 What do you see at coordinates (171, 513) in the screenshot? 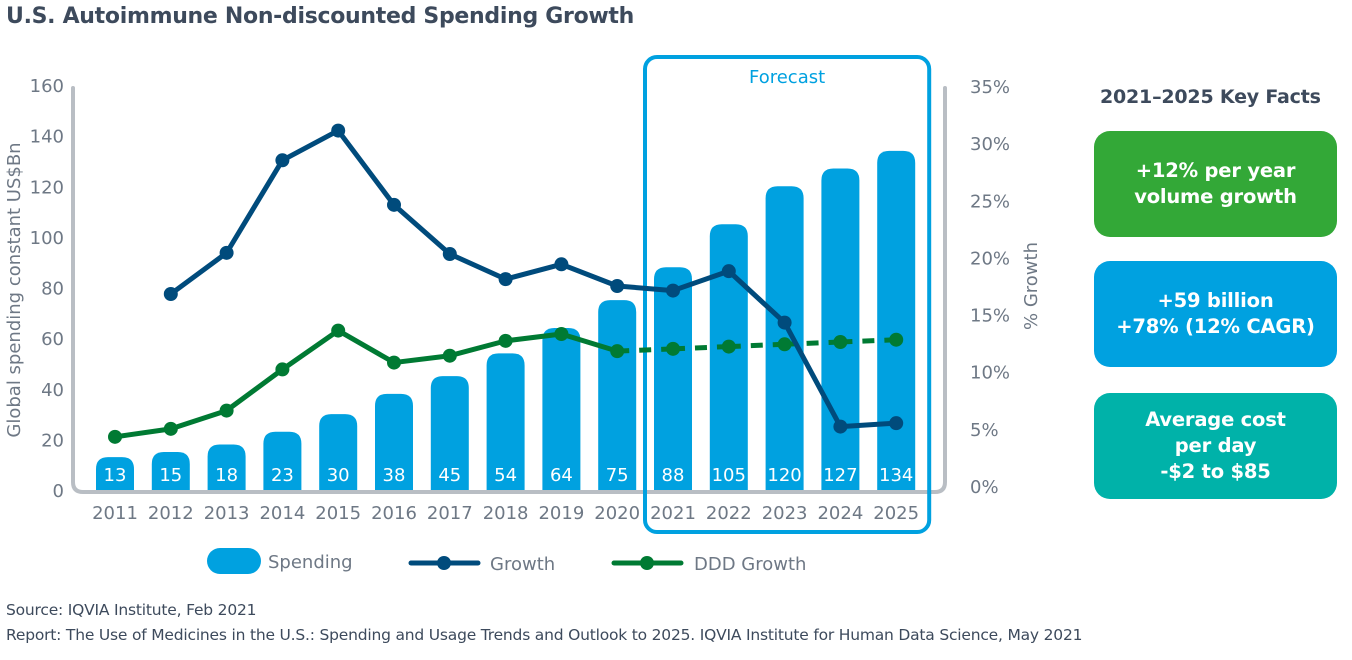
I see `x-tick-label: 2012` at bounding box center [171, 513].